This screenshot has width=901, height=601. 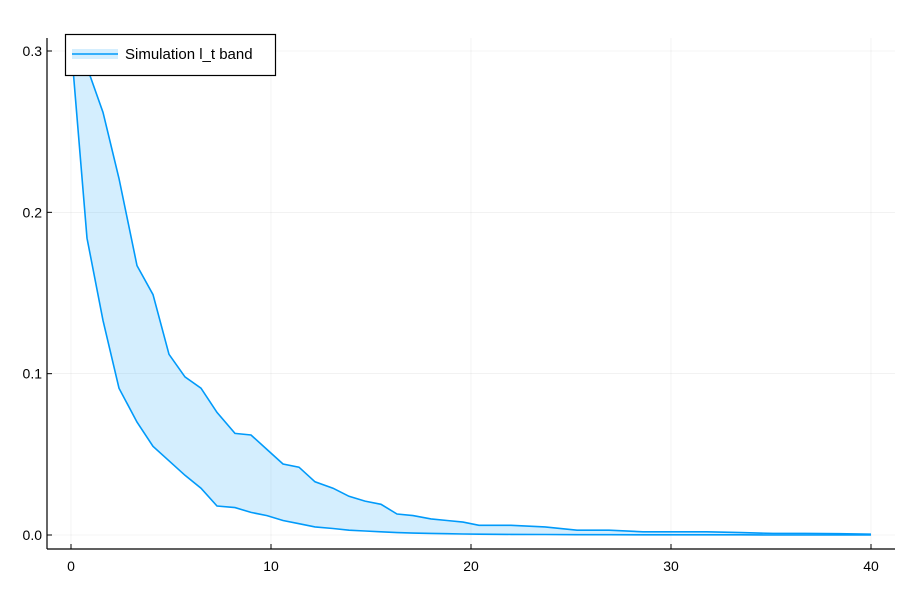 I want to click on y-tick-label-1: 0.1, so click(x=33, y=374).